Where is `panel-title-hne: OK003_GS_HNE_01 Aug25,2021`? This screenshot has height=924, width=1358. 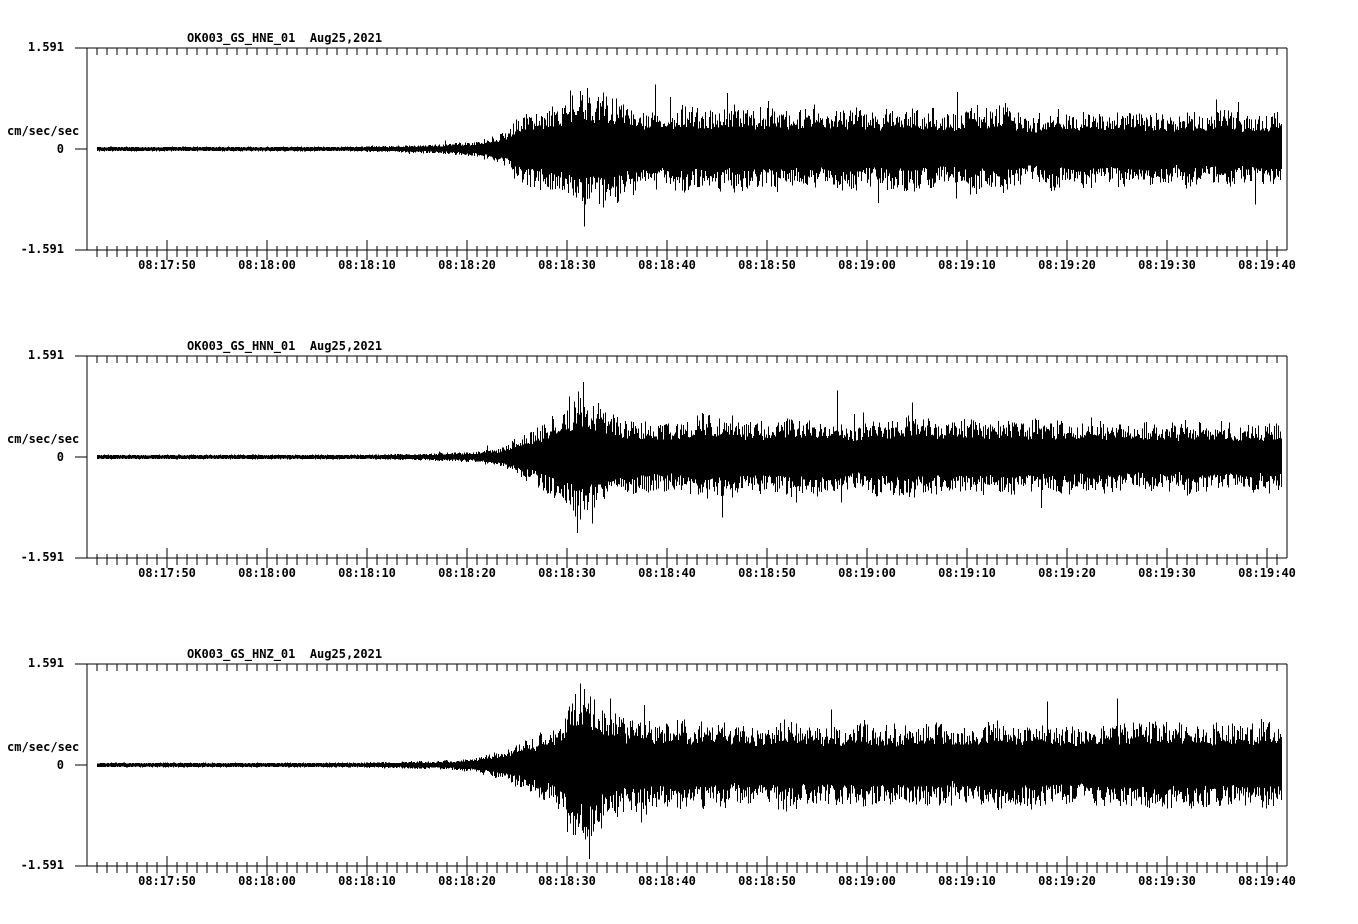 panel-title-hne: OK003_GS_HNE_01 Aug25,2021 is located at coordinates (285, 38).